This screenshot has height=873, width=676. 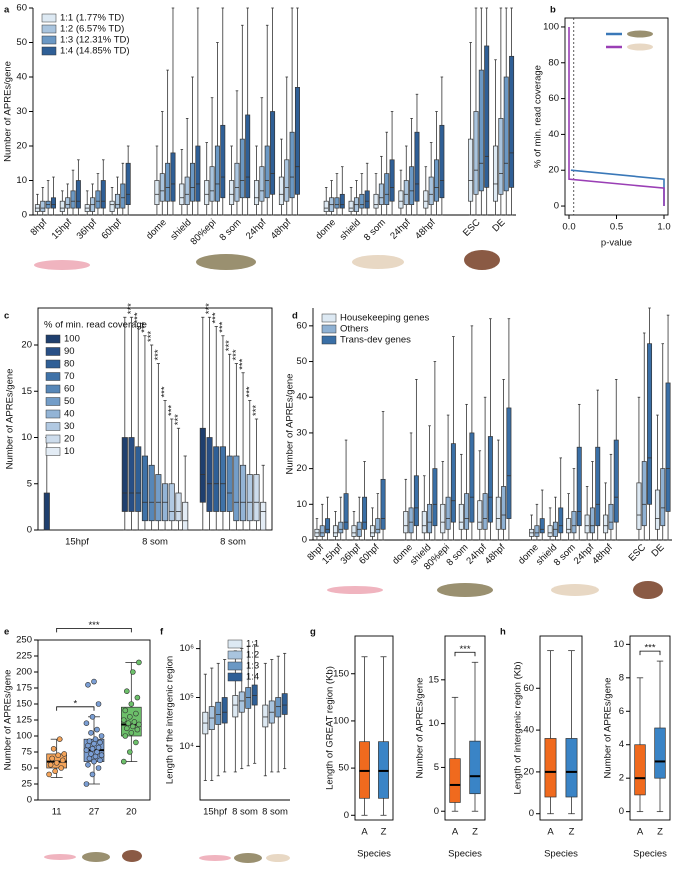 I want to click on y-tick-label: 10⁴, so click(x=186, y=746).